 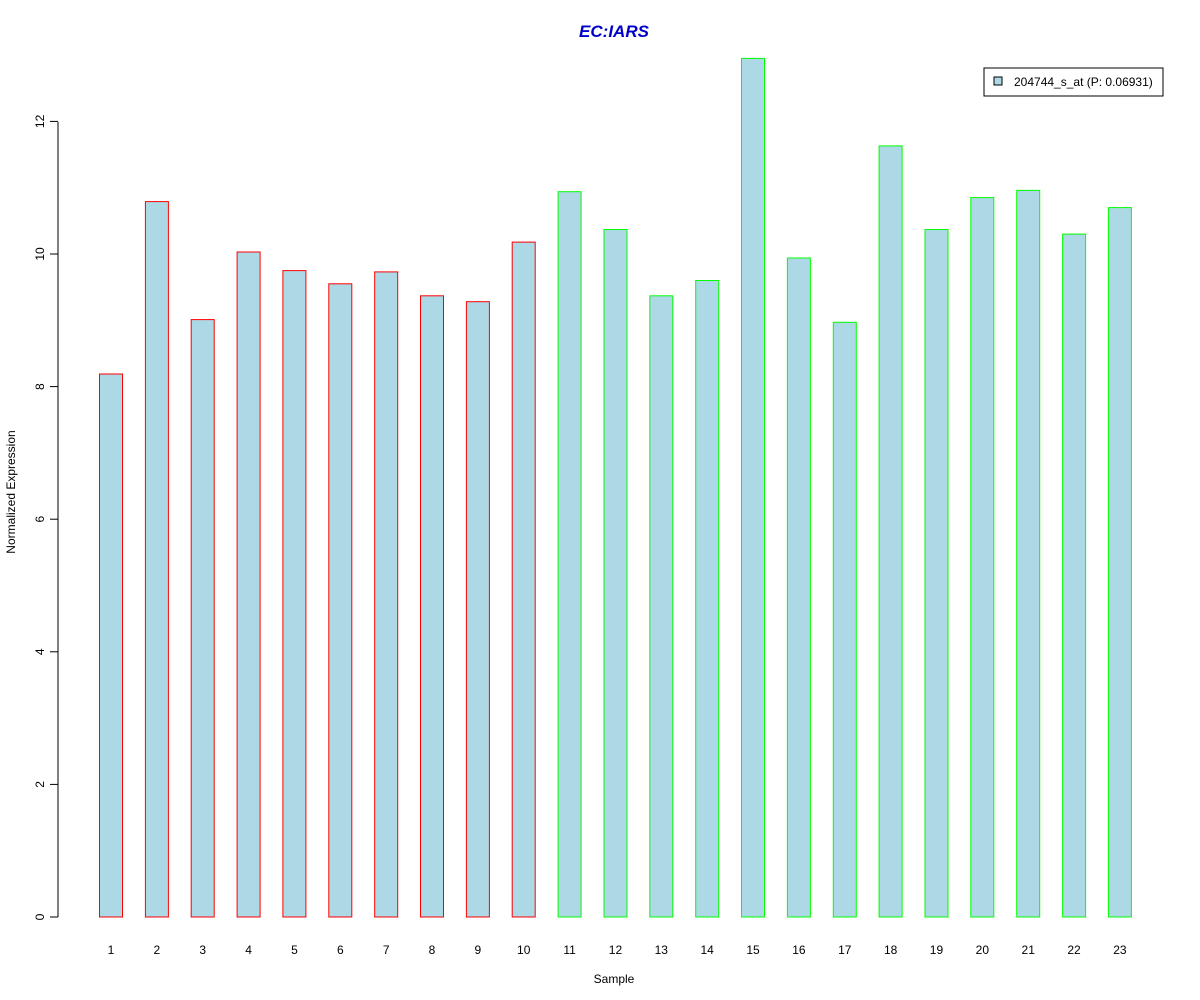 I want to click on x-tick-label: 19, so click(x=937, y=950).